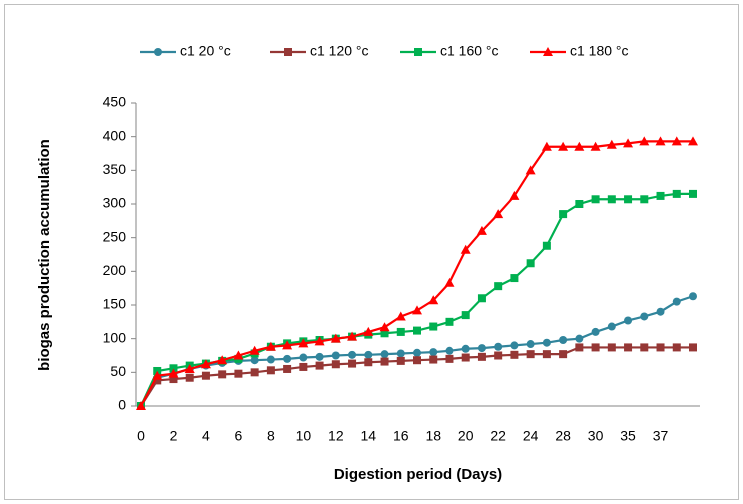 This screenshot has width=743, height=504. I want to click on y-tick-label: 150, so click(115, 304).